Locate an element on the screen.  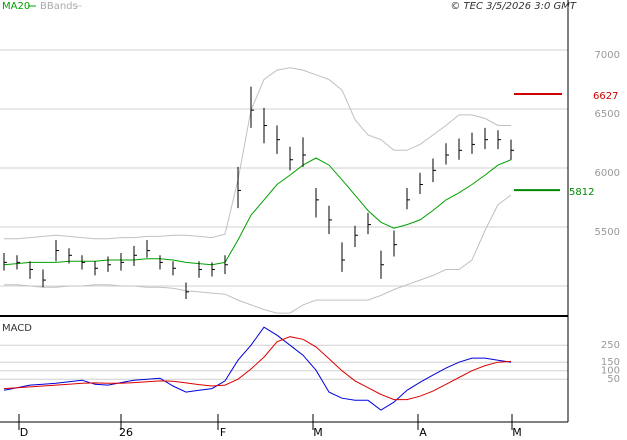
macd-line is located at coordinates (257, 368).